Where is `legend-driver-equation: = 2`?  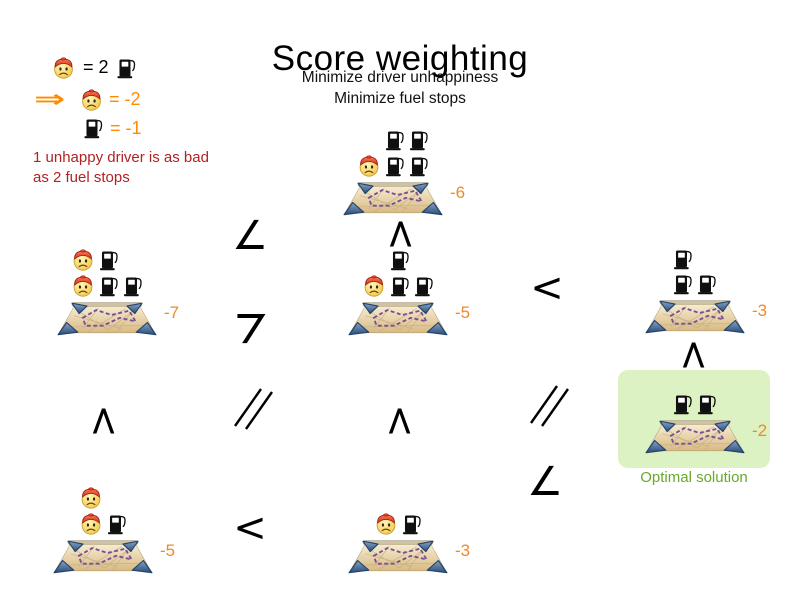
legend-driver-equation: = 2 is located at coordinates (94, 67).